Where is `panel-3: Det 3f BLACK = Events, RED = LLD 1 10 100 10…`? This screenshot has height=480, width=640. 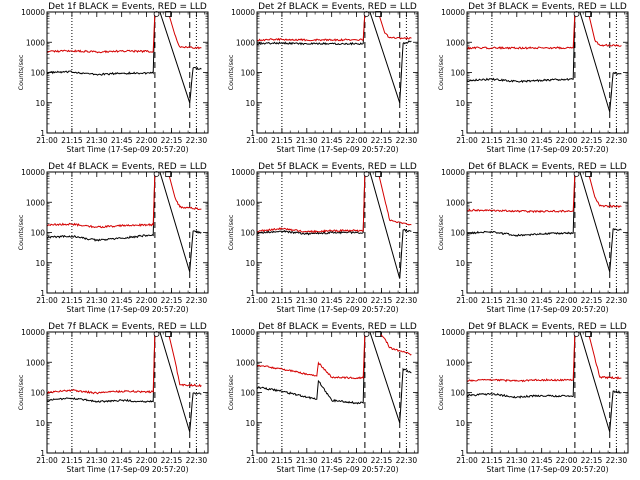
panel-3: Det 3f BLACK = Events, RED = LLD 1 10 100 10… is located at coordinates (533, 78).